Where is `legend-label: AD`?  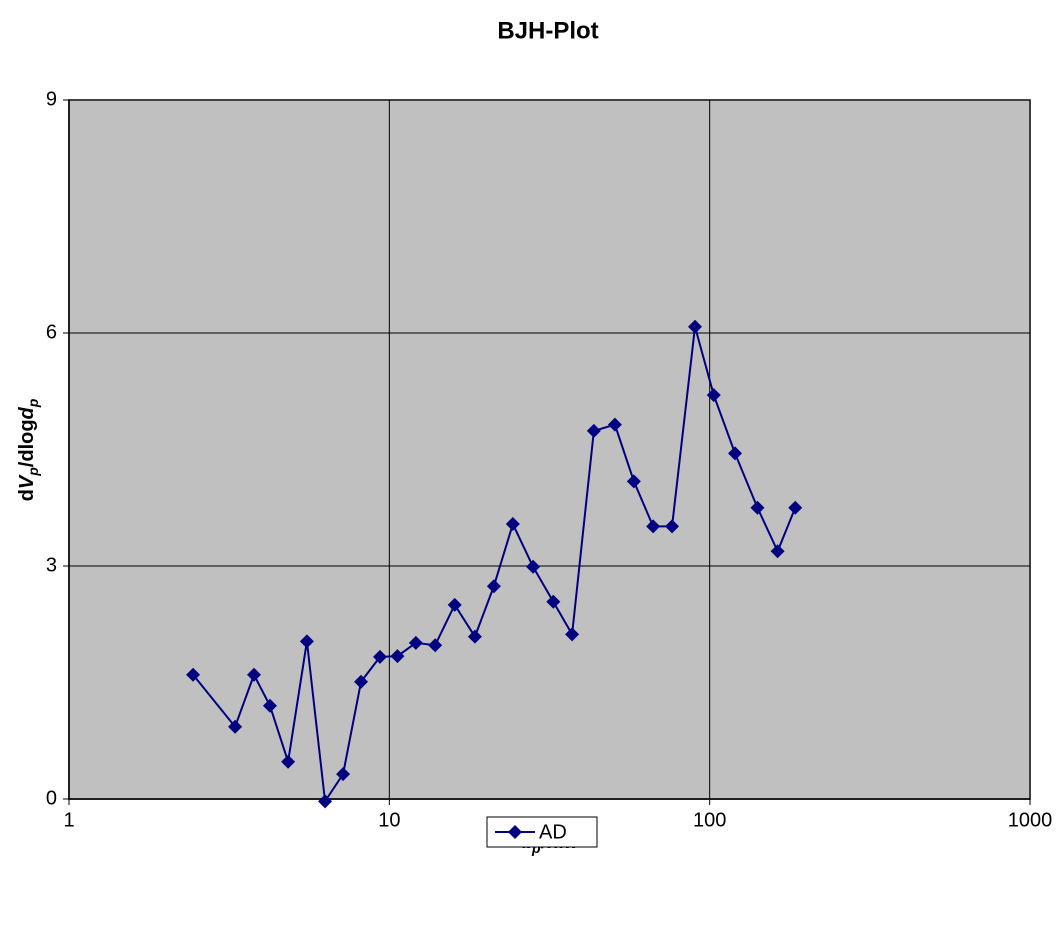
legend-label: AD is located at coordinates (553, 832).